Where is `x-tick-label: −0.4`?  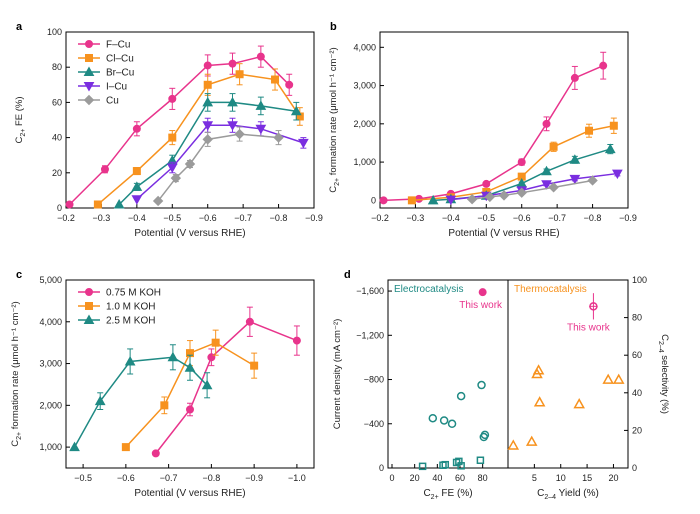
x-tick-label: −0.4 is located at coordinates (451, 218).